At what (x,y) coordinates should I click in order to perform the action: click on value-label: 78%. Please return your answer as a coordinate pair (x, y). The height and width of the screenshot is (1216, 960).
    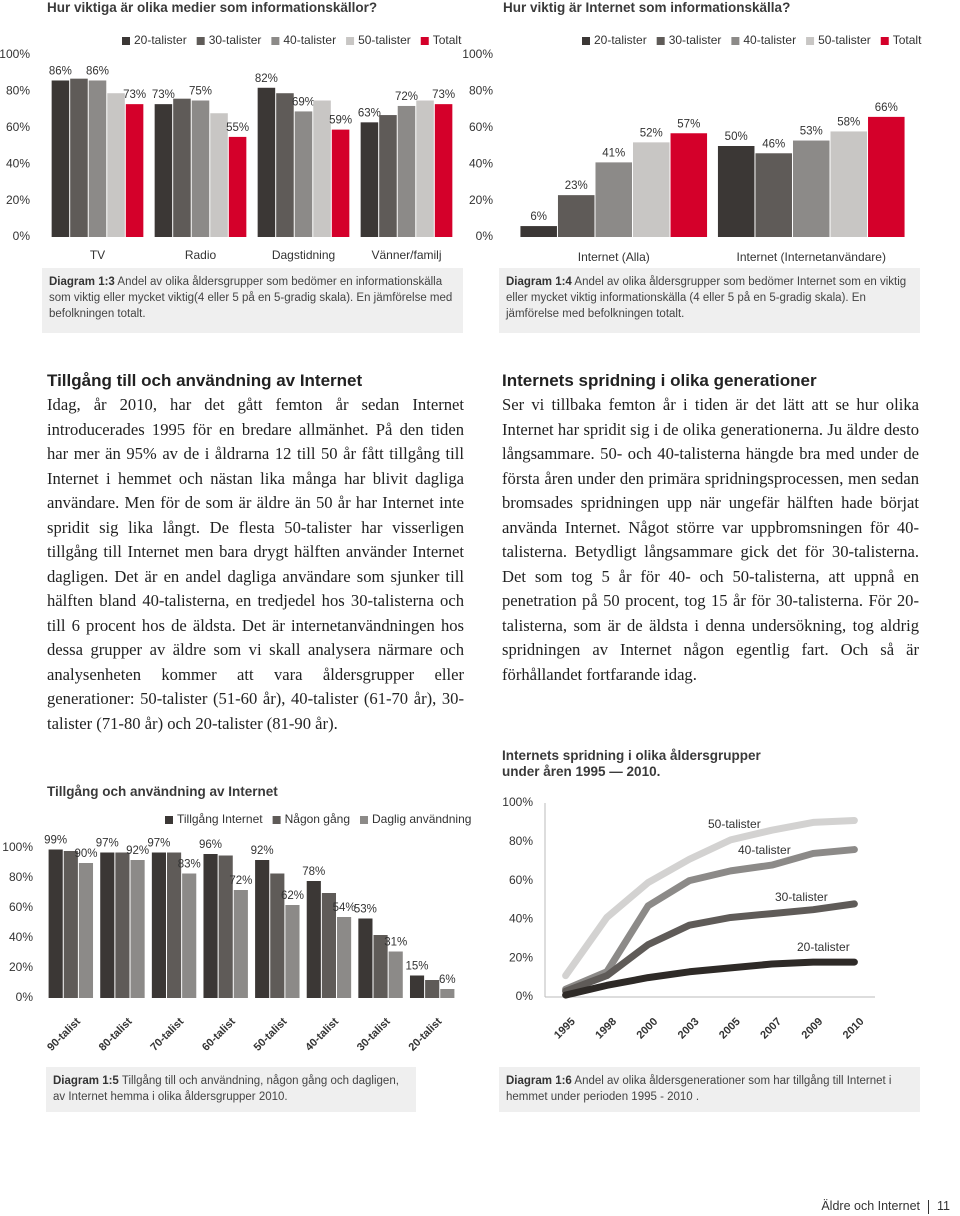
    Looking at the image, I should click on (313, 872).